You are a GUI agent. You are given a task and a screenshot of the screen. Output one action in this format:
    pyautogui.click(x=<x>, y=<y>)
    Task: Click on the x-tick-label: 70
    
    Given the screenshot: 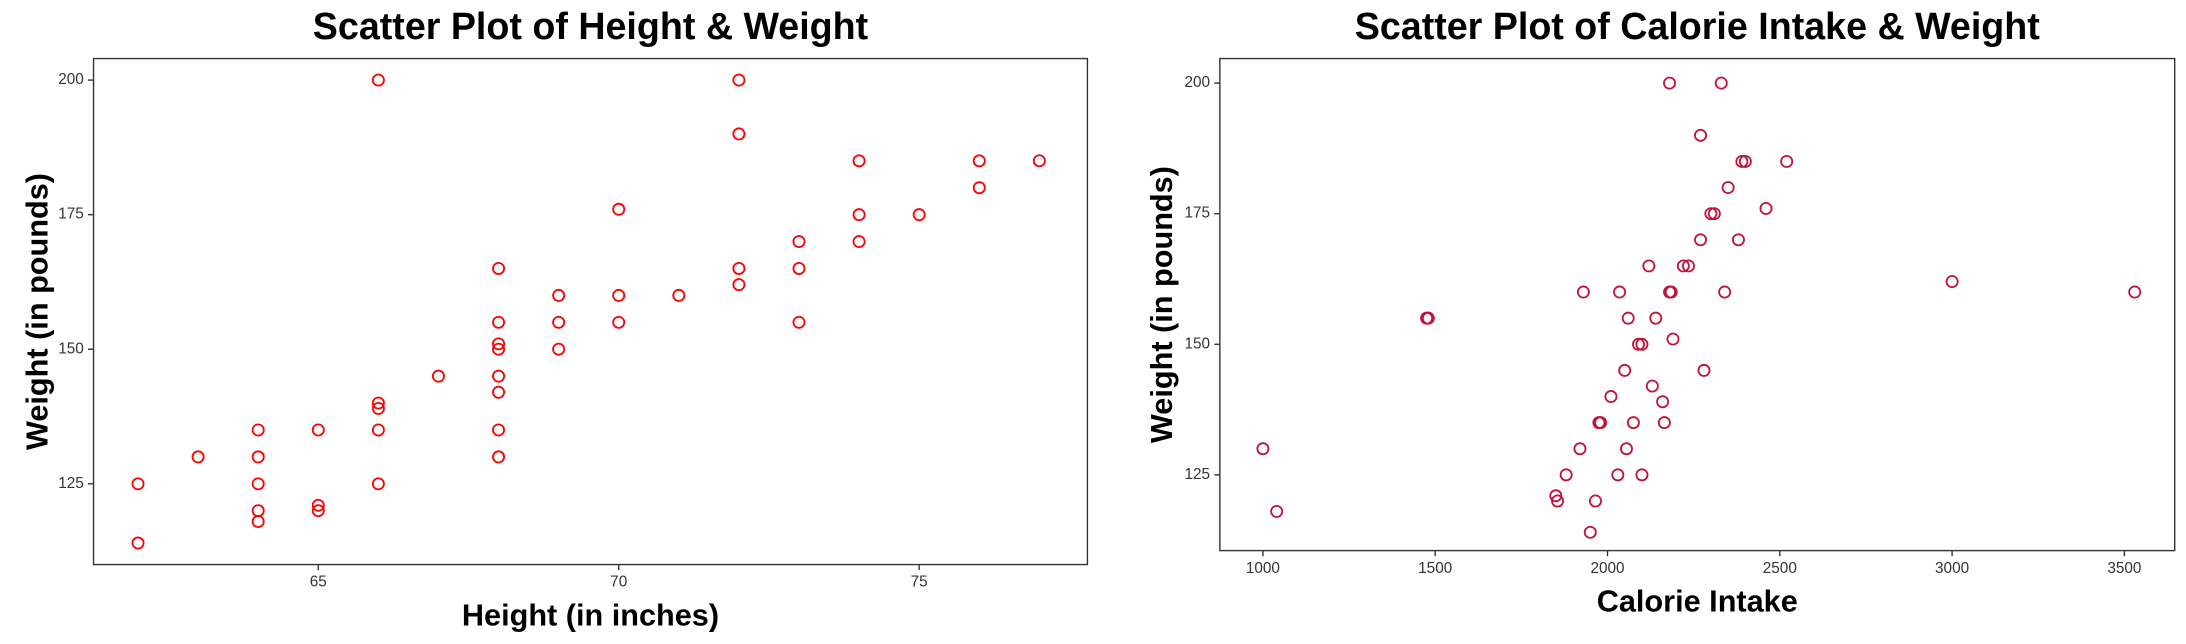 What is the action you would take?
    pyautogui.click(x=618, y=582)
    